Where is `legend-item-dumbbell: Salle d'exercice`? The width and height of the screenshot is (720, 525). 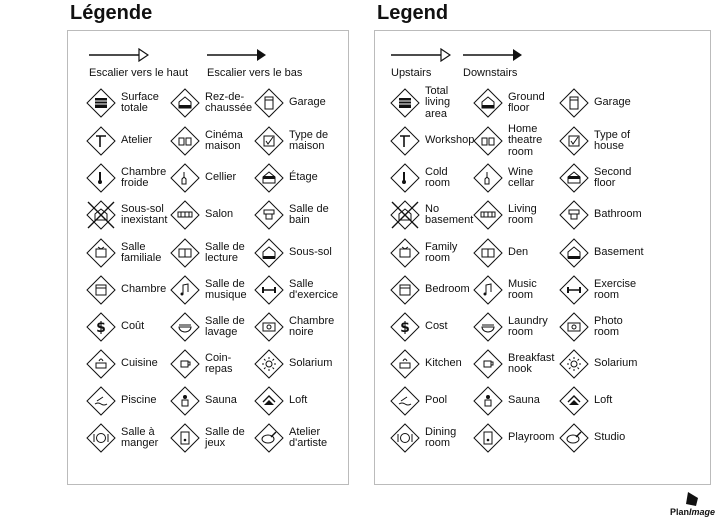 legend-item-dumbbell: Salle d'exercice is located at coordinates (296, 290).